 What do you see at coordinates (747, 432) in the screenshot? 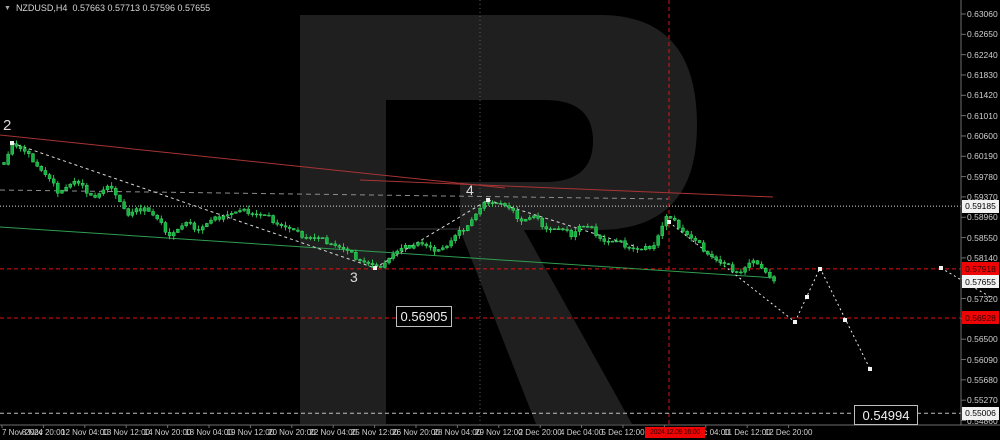
I see `time-axis-label: 11 Dec 12:00` at bounding box center [747, 432].